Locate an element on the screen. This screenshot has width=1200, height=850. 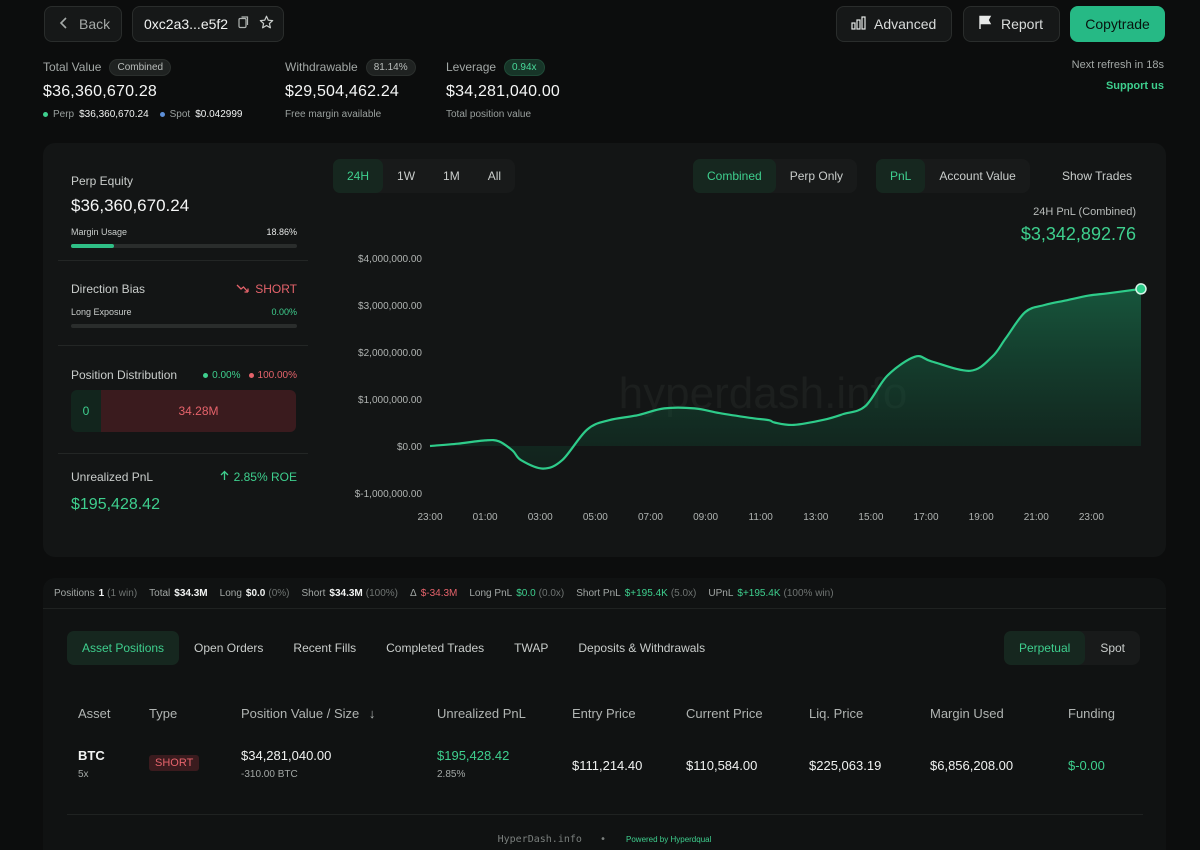
withdrawable-value: $29,504,462.24 is located at coordinates (342, 91).